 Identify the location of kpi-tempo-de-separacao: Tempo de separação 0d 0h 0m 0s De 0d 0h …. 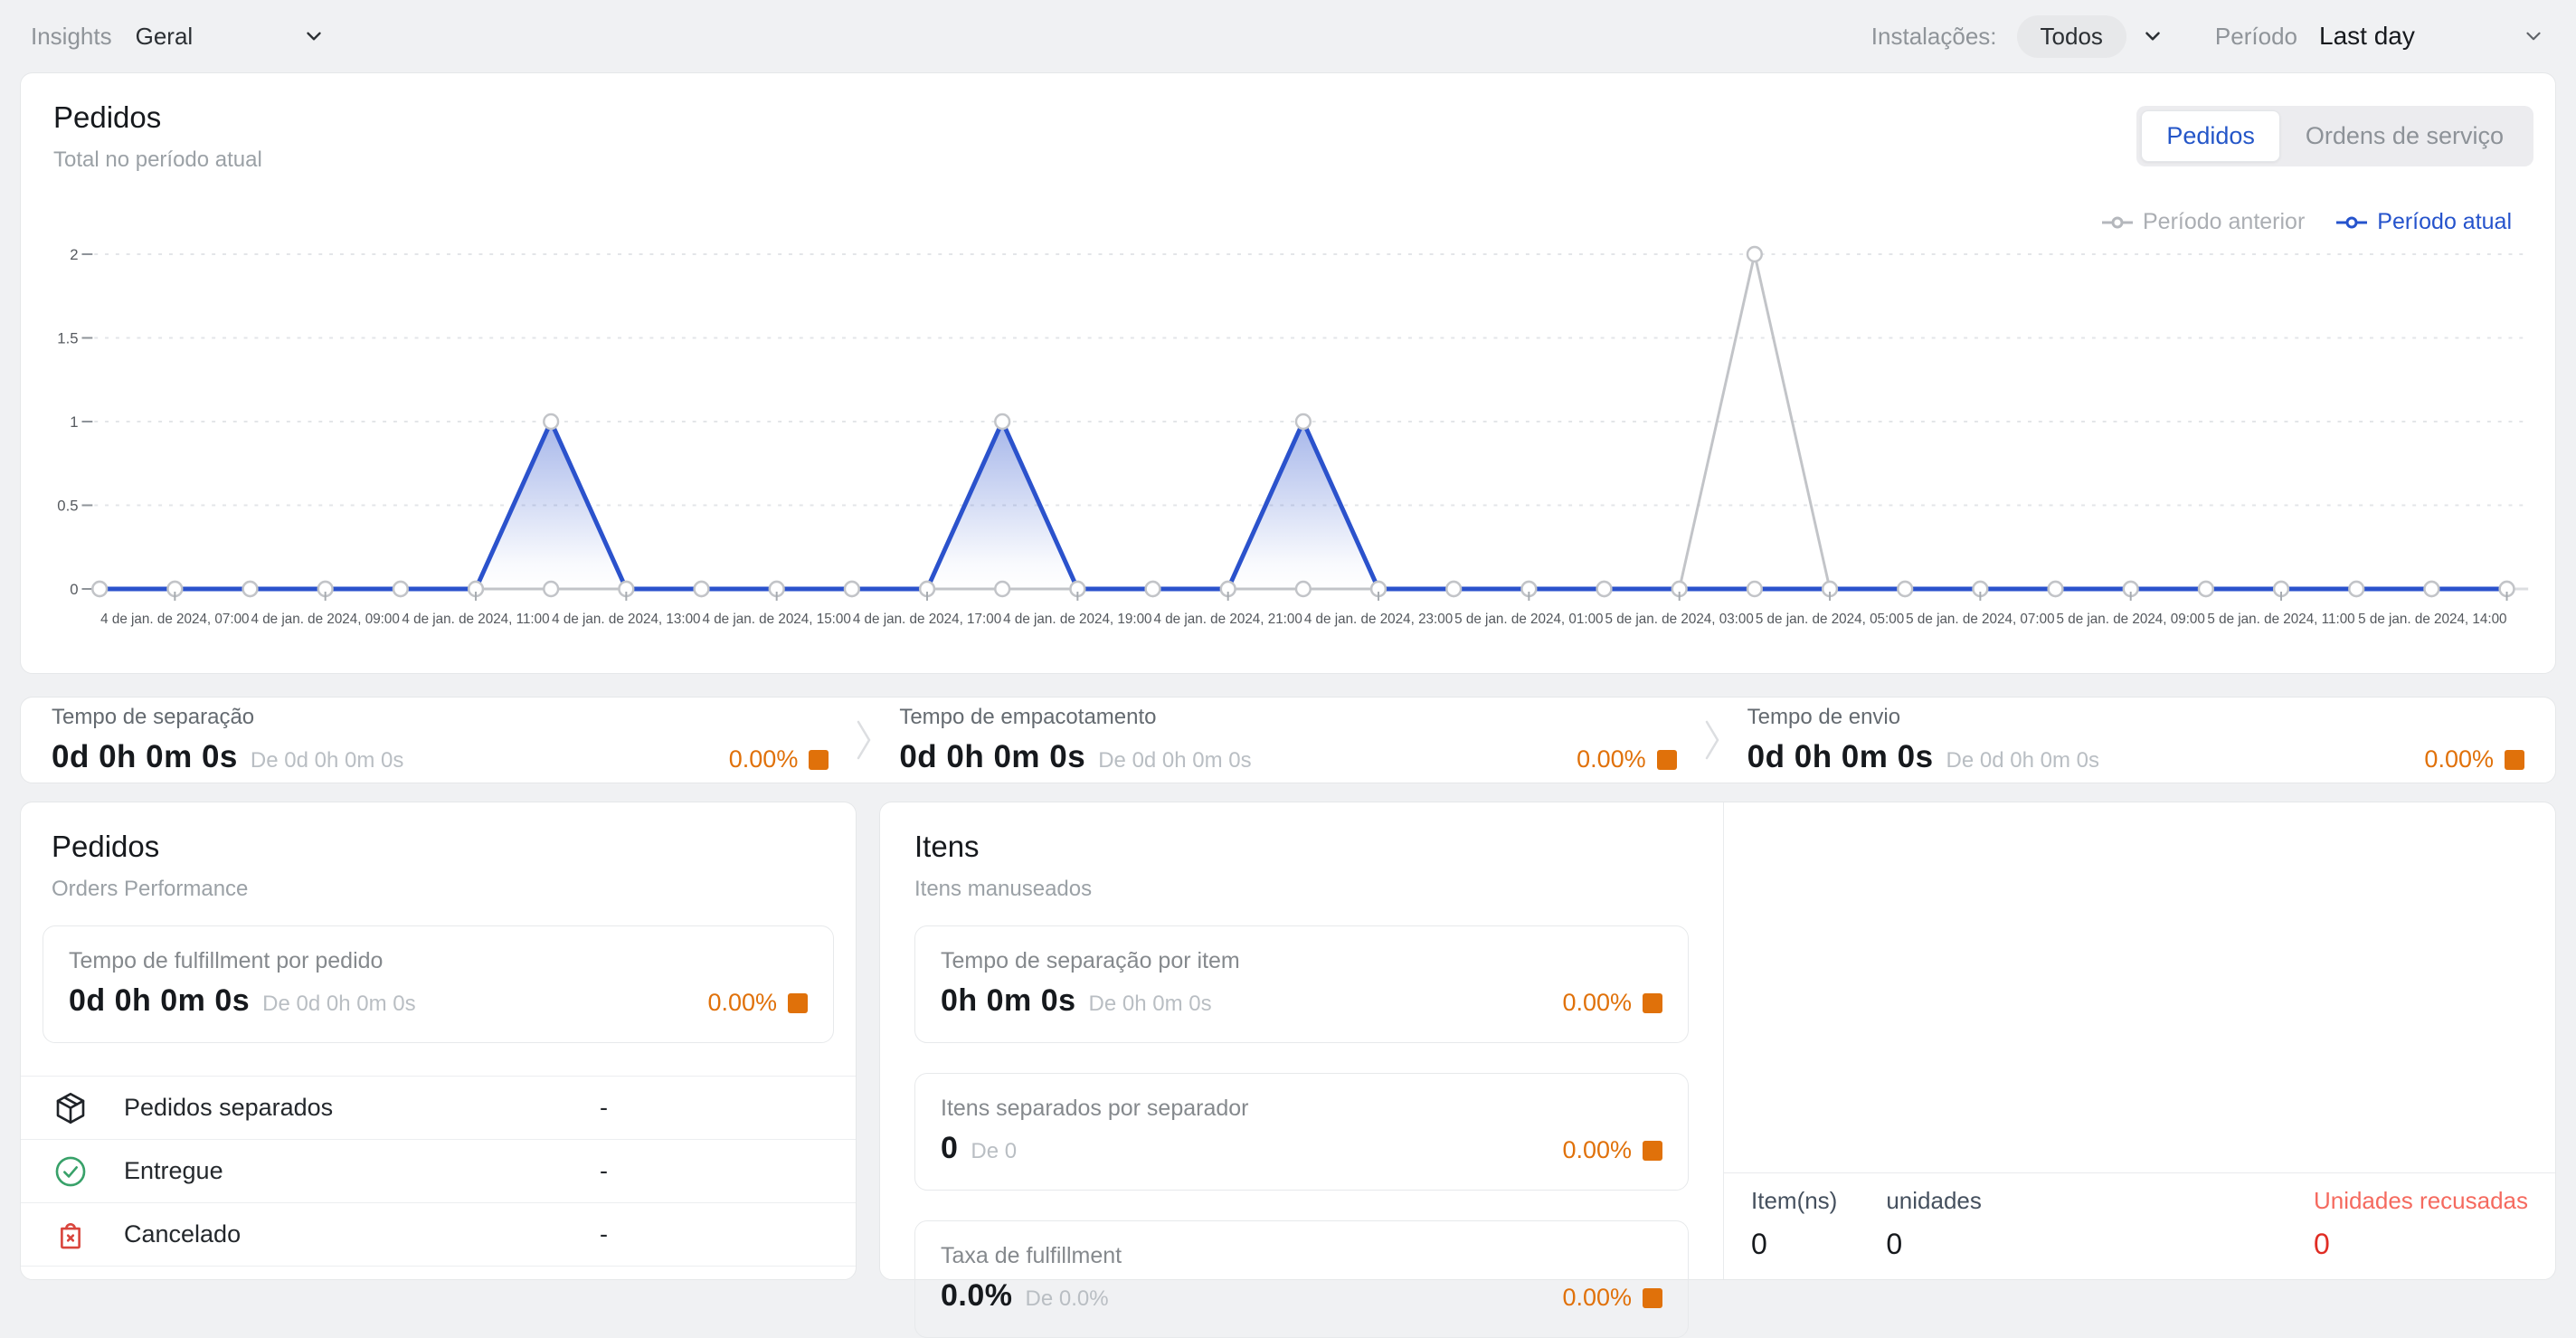
(440, 740).